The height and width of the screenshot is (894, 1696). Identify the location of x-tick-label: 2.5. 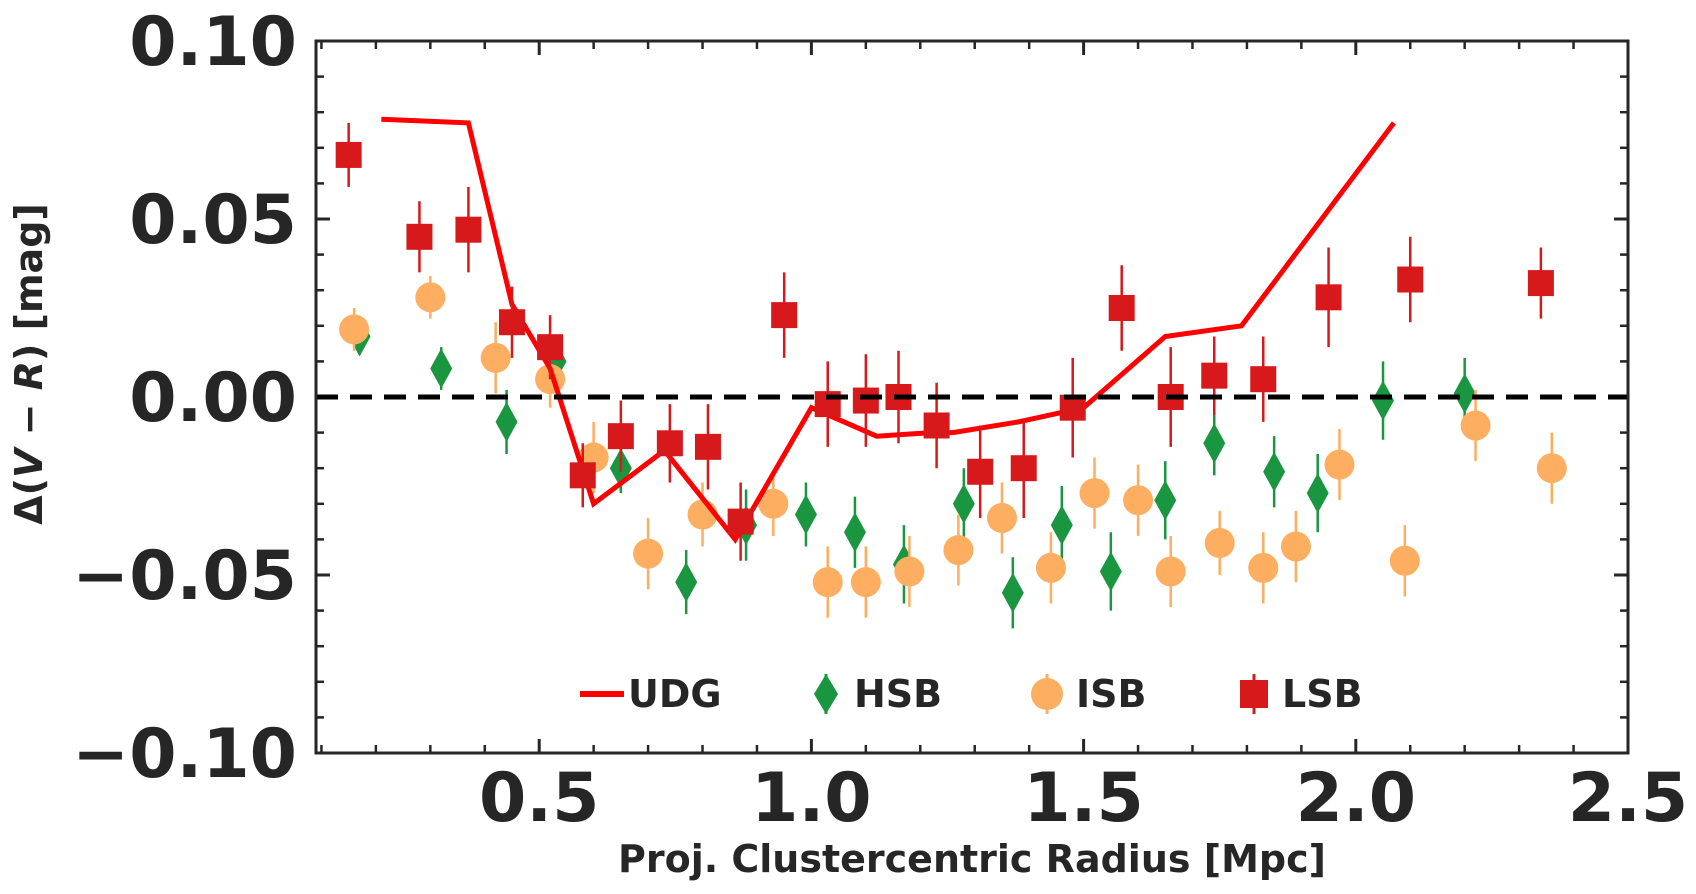
(1628, 798).